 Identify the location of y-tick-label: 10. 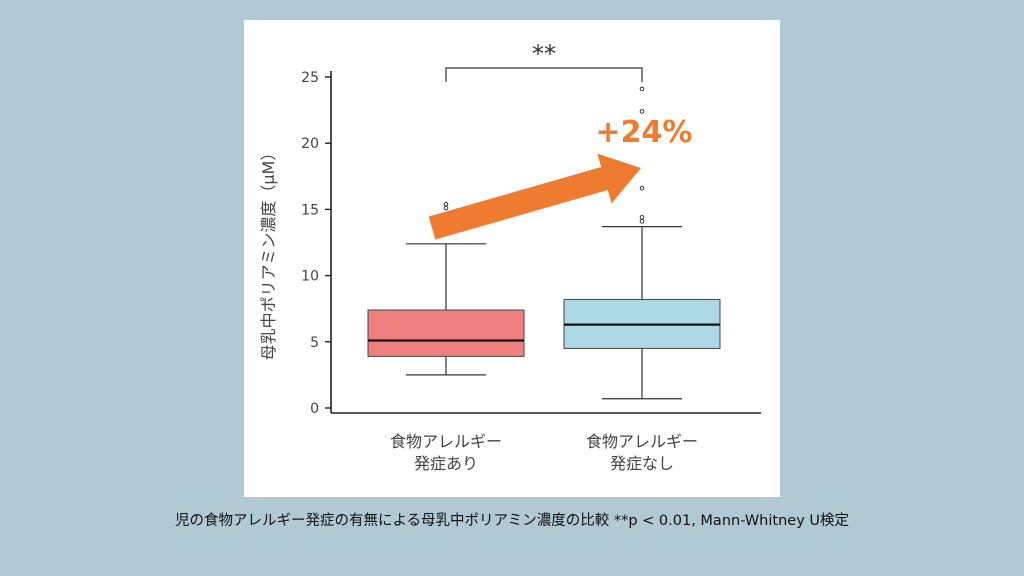
(310, 277).